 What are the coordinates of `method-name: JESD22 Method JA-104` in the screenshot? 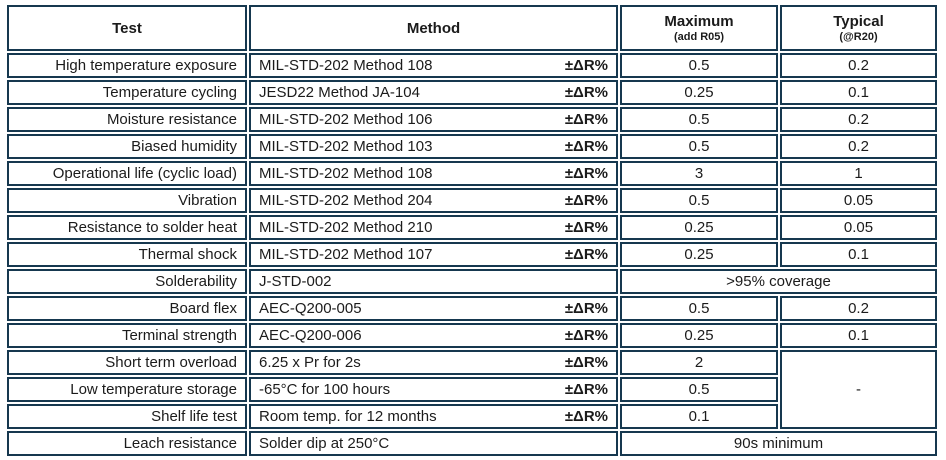 It's located at (339, 92).